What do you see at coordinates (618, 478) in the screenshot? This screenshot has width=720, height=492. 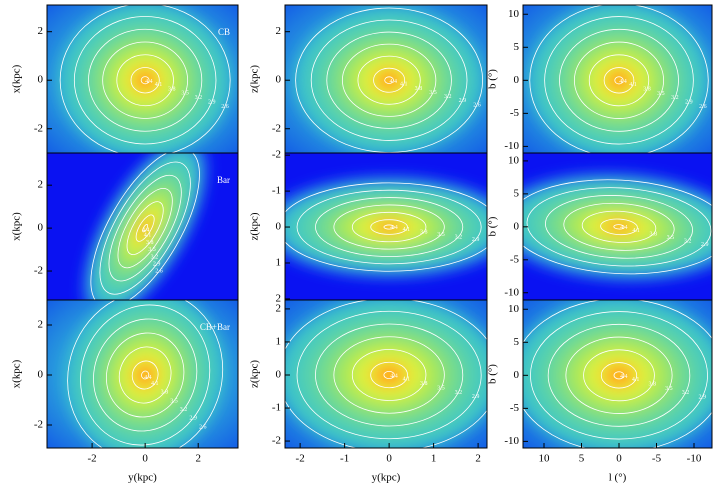 I see `x-axis-label: l (°)` at bounding box center [618, 478].